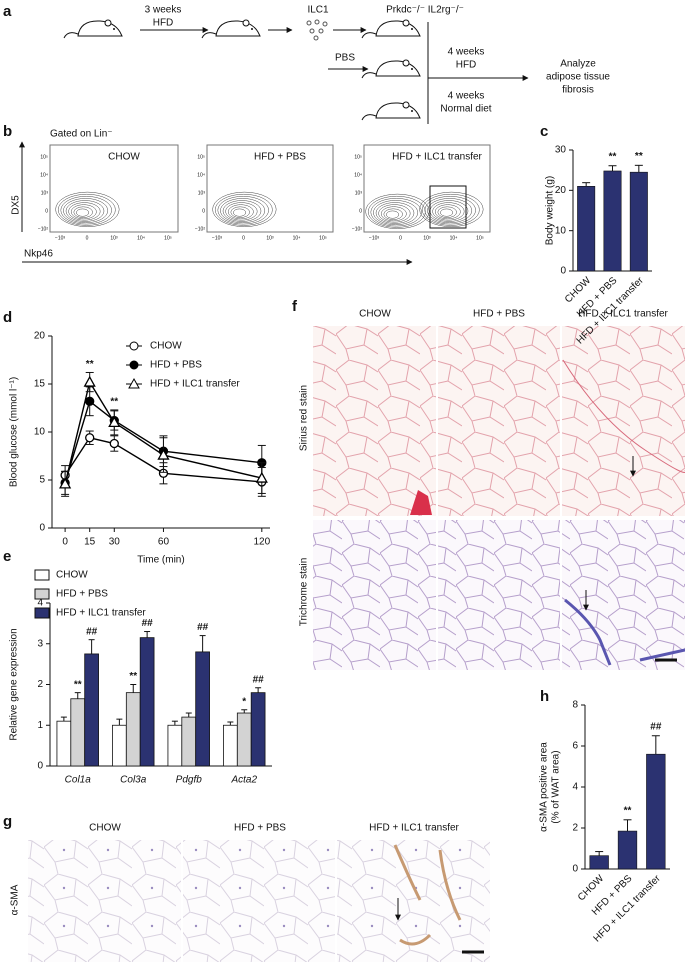  What do you see at coordinates (163, 10) in the screenshot?
I see `diagram-text: 3 weeks` at bounding box center [163, 10].